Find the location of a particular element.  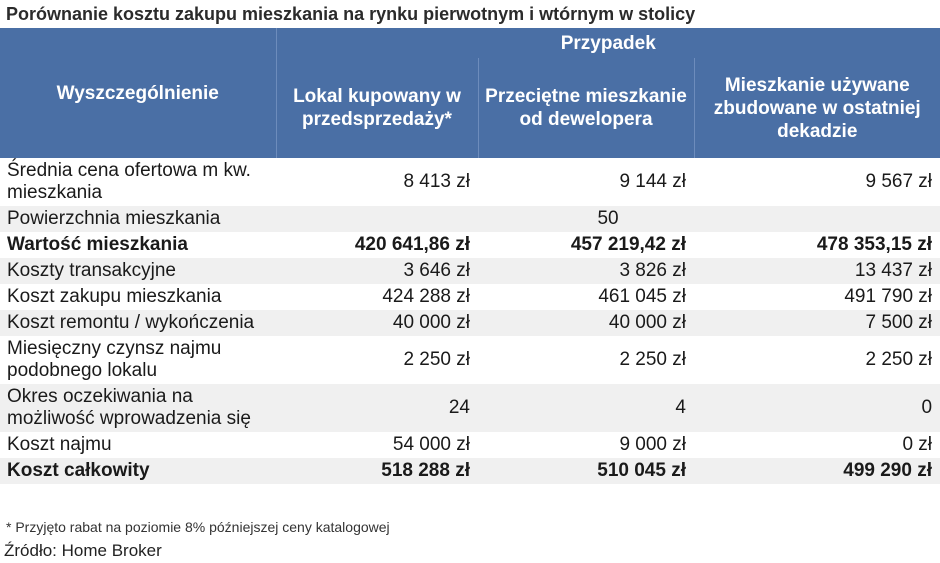

row-value: 13 437 zł is located at coordinates (817, 271).